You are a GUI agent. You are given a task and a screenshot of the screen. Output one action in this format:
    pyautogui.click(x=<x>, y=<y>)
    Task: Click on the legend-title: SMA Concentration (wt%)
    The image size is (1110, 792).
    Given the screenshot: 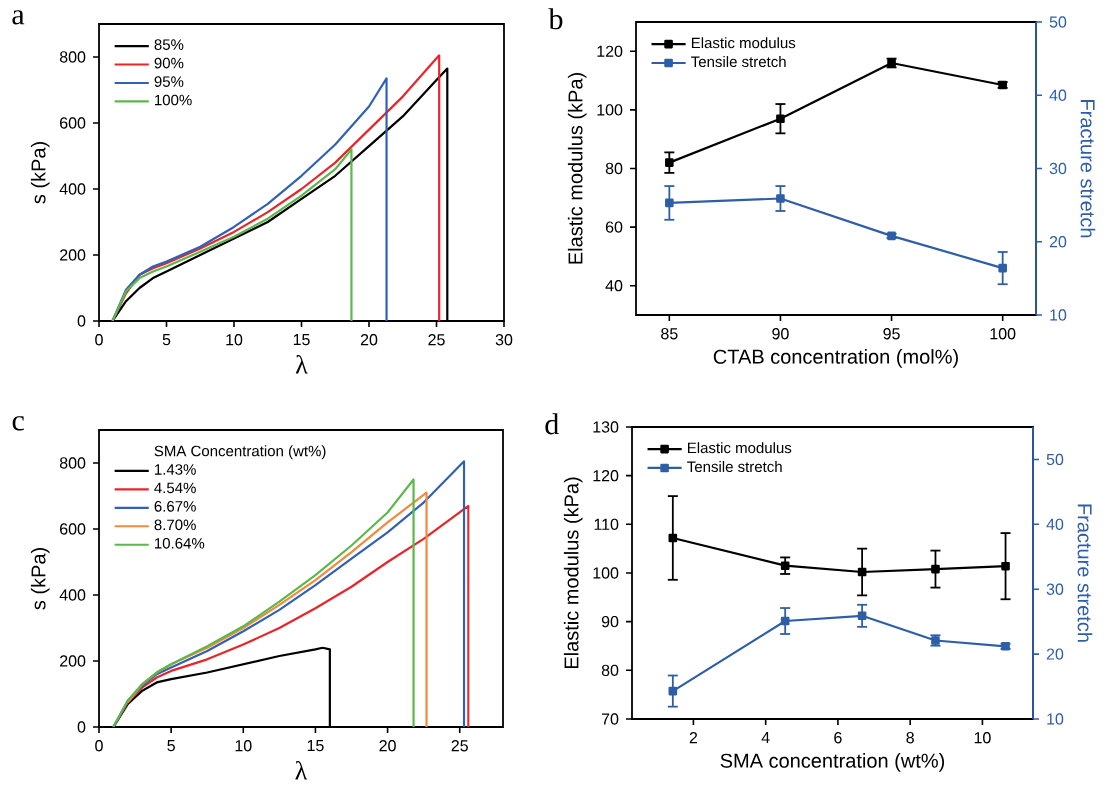 What is the action you would take?
    pyautogui.click(x=240, y=452)
    